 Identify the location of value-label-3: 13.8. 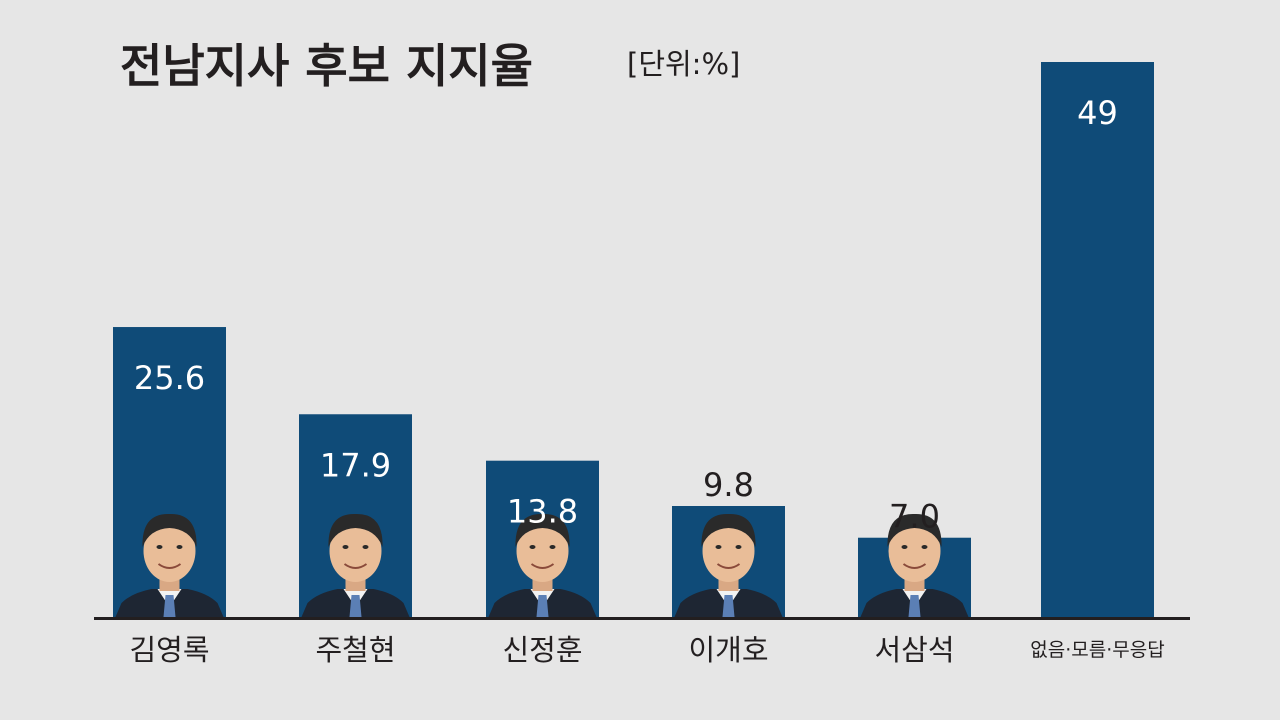
(542, 512).